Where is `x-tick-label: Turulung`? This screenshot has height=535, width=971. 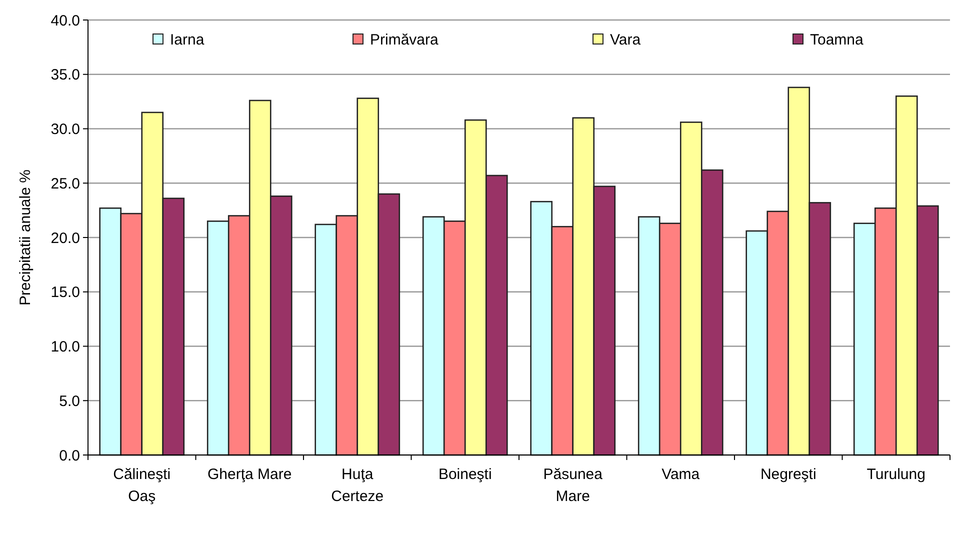 x-tick-label: Turulung is located at coordinates (896, 474).